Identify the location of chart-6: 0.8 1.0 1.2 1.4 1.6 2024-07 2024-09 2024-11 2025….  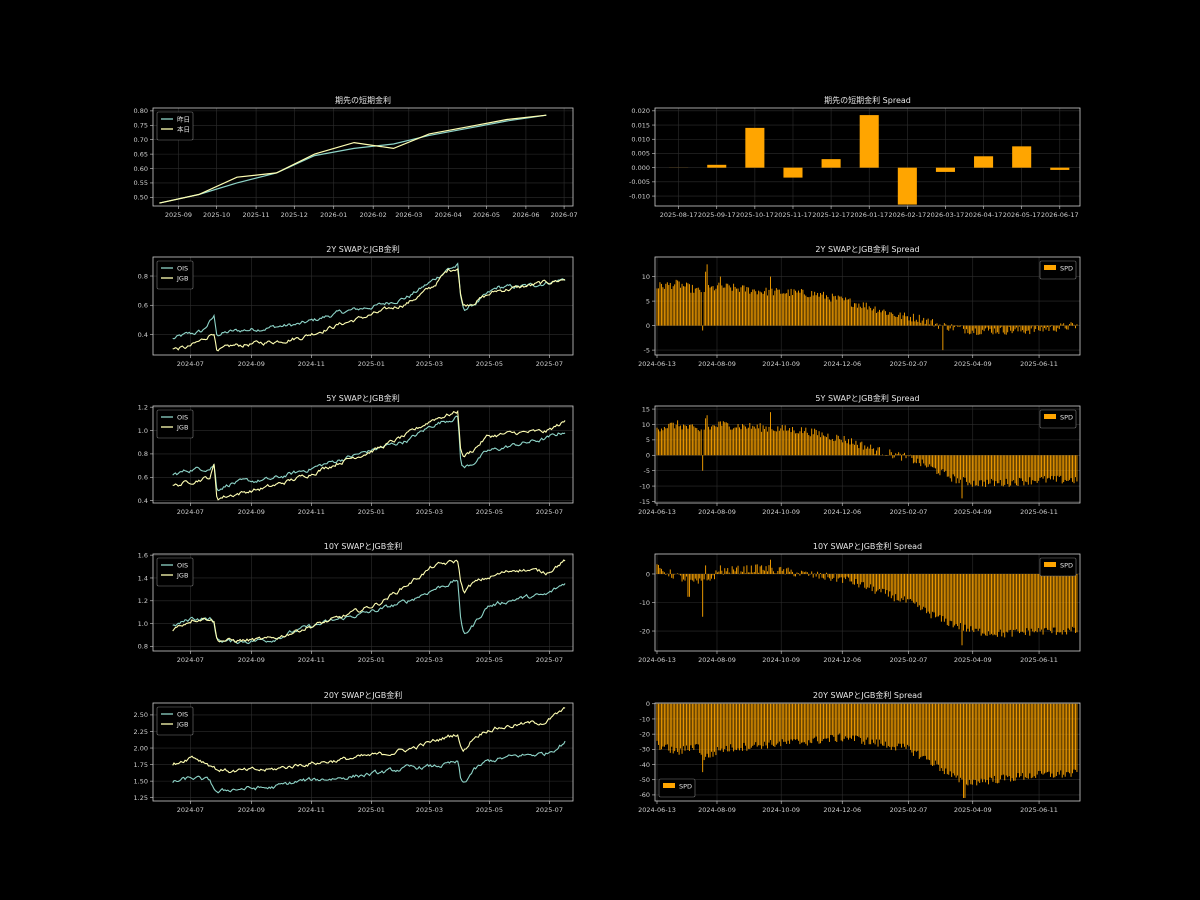
(356, 602).